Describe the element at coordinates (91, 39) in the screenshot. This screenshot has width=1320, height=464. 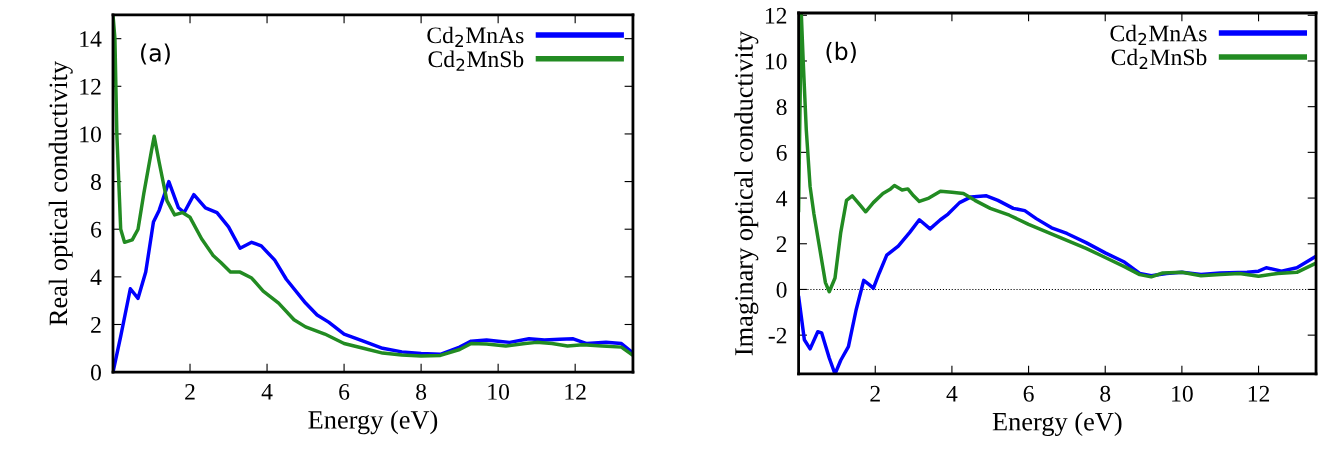
I see `y-tick-label: 14` at that location.